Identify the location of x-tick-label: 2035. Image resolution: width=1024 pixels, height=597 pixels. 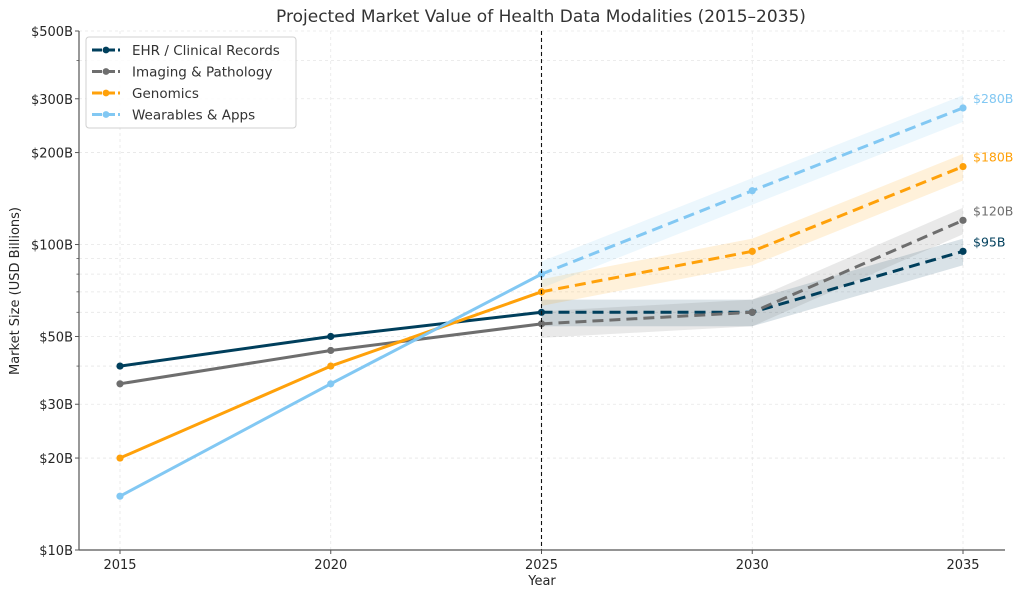
(962, 565).